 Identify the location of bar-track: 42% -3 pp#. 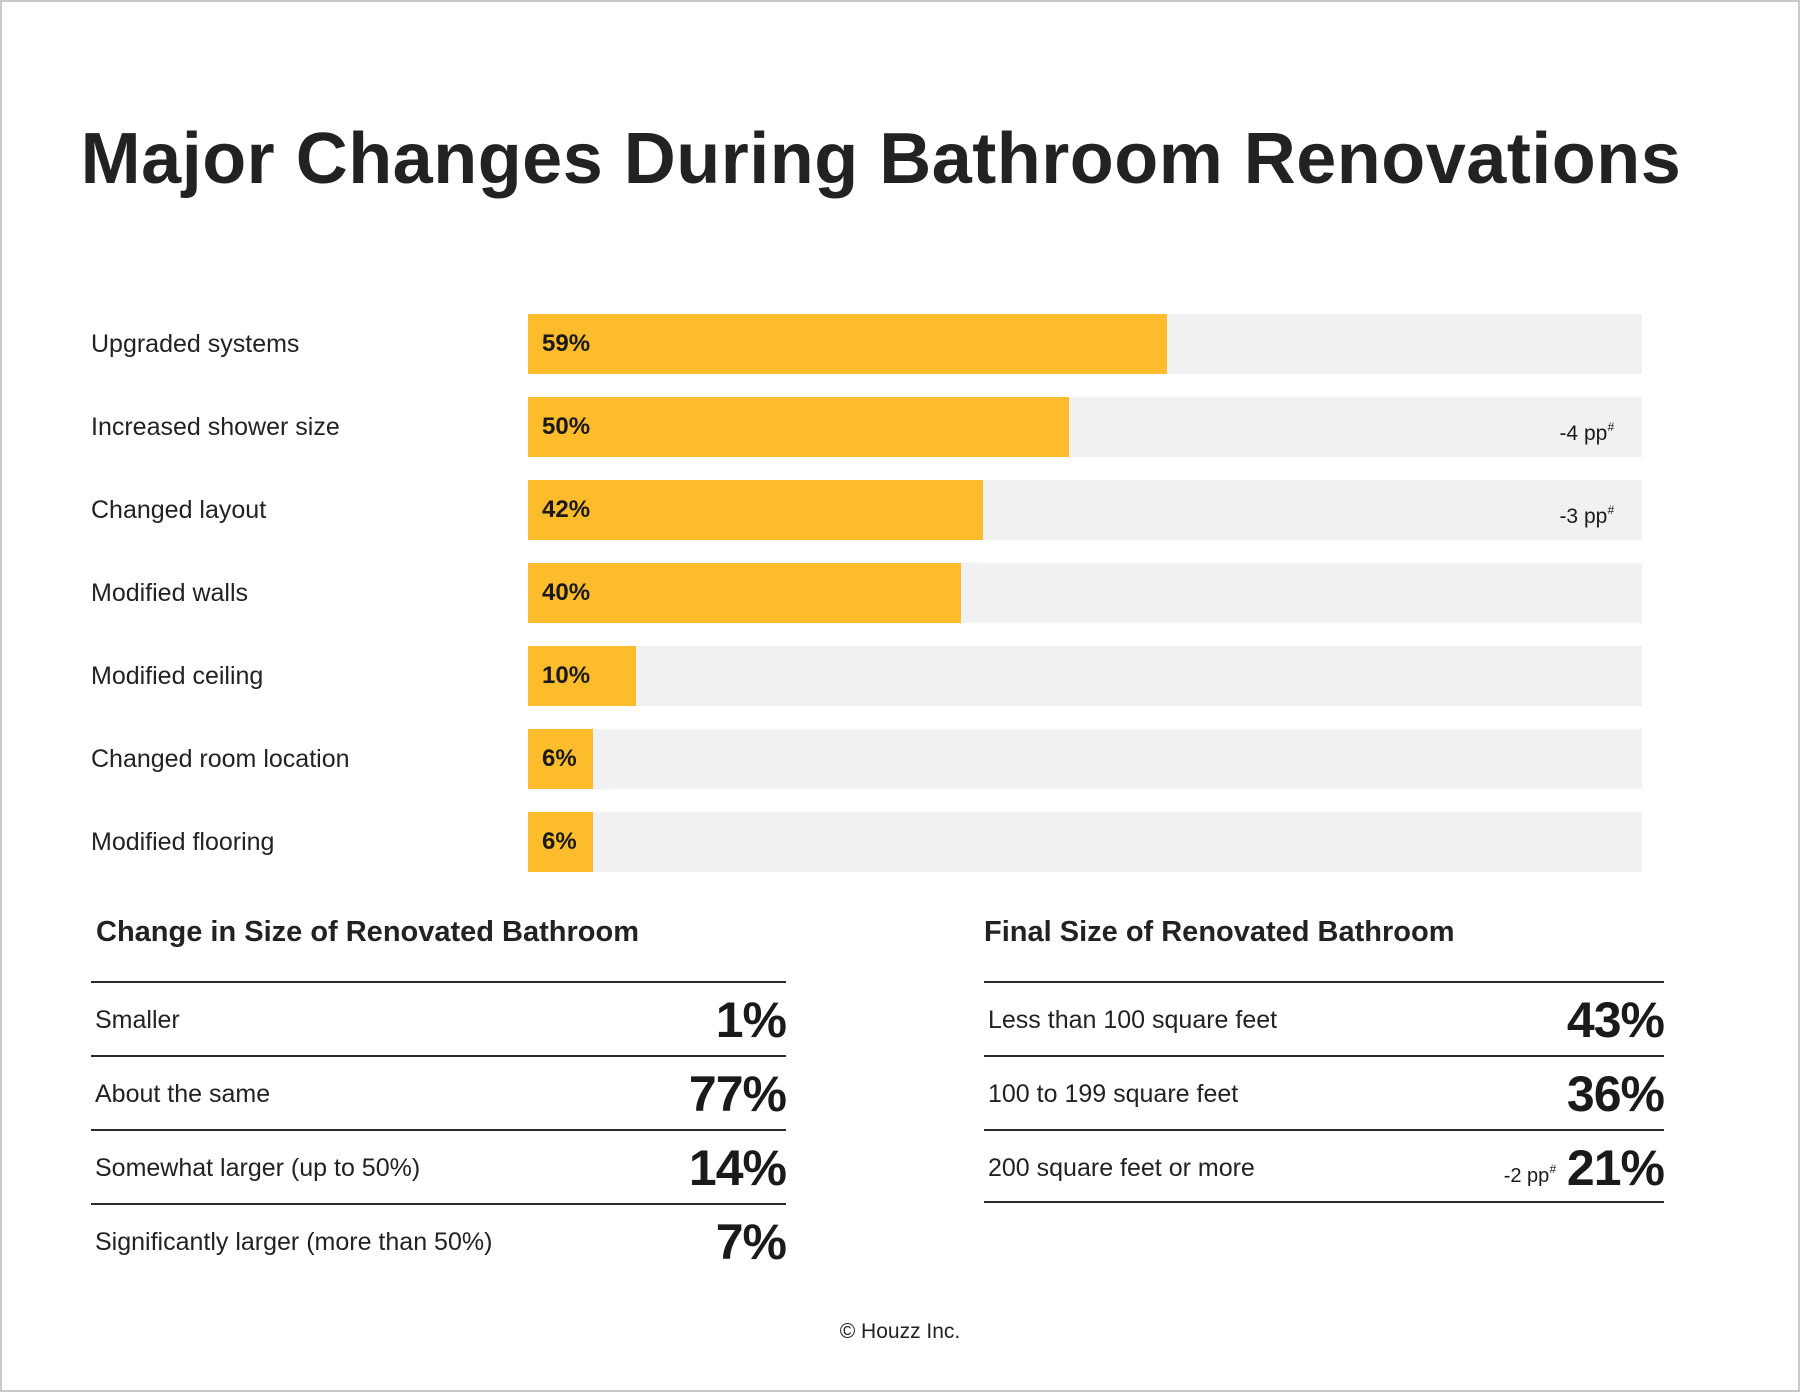
(1085, 510).